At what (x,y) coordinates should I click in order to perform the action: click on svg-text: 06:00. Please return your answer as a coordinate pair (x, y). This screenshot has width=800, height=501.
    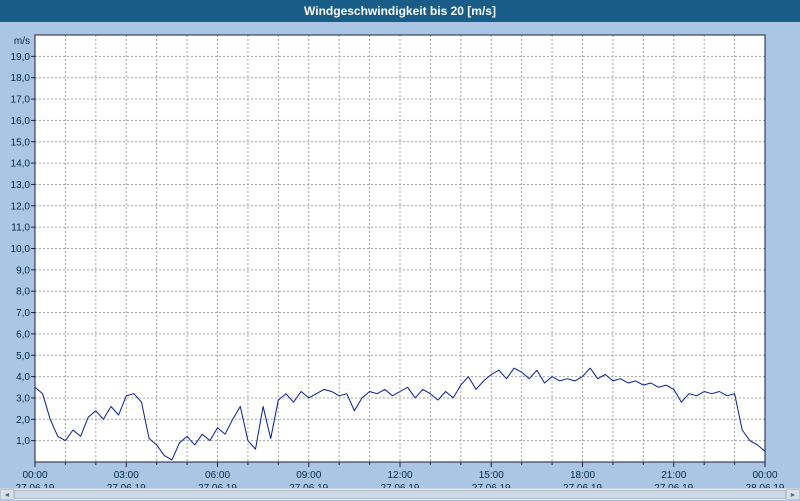
    Looking at the image, I should click on (217, 475).